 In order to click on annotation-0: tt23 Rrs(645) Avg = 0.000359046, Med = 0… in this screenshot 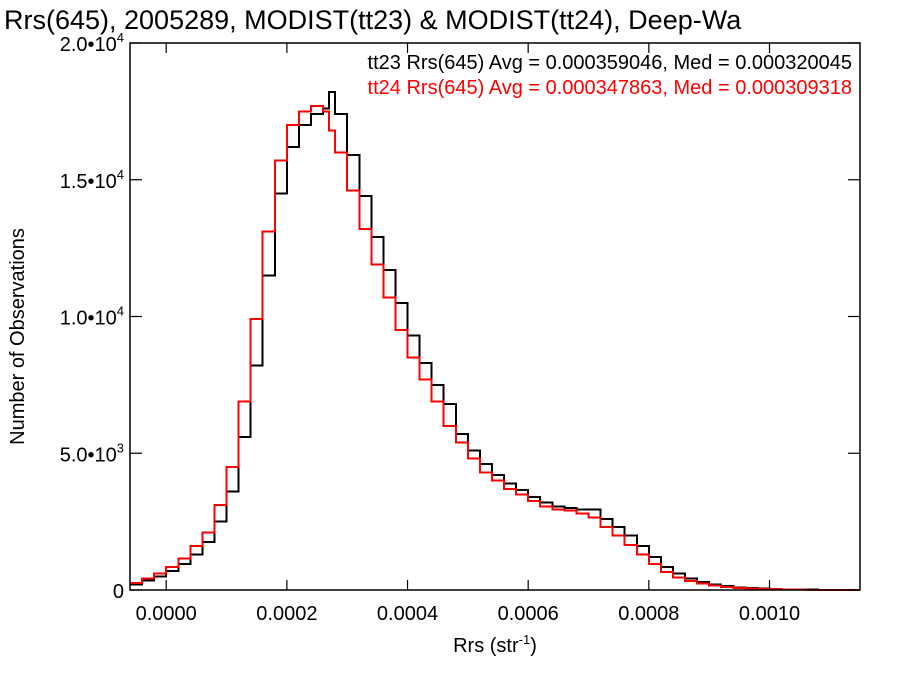, I will do `click(610, 63)`.